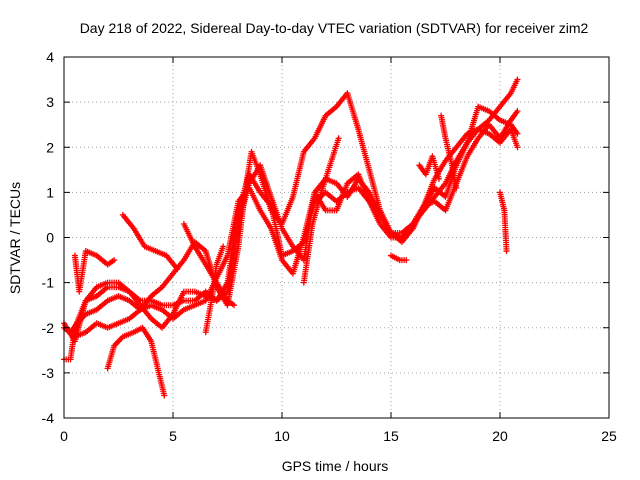 This screenshot has height=480, width=640. I want to click on x-tick-label: 10, so click(282, 436).